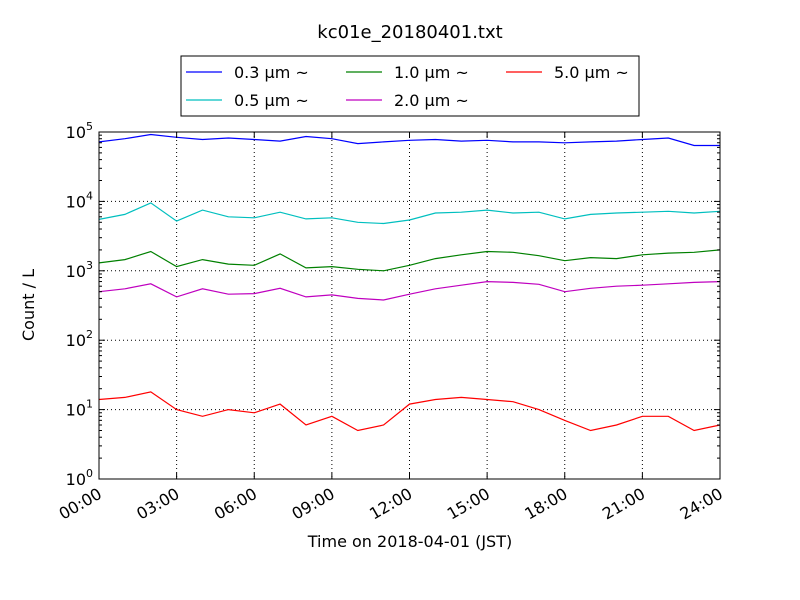  What do you see at coordinates (271, 72) in the screenshot?
I see `legend-label: 0.3 μm ~` at bounding box center [271, 72].